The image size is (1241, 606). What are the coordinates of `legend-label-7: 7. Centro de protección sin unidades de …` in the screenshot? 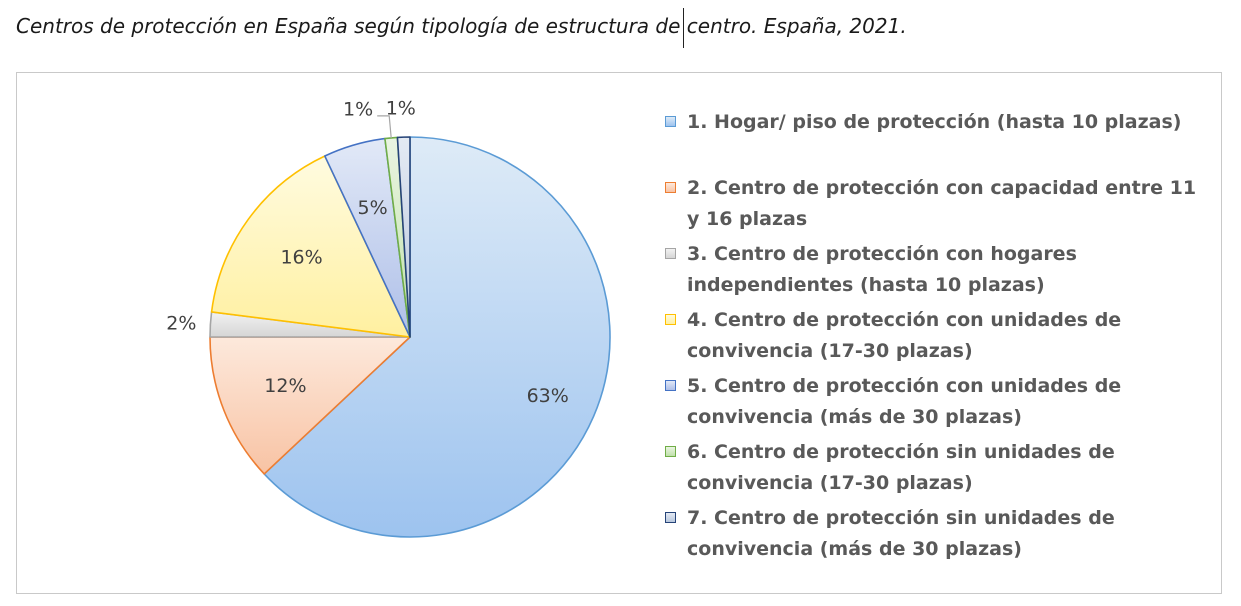 It's located at (901, 533).